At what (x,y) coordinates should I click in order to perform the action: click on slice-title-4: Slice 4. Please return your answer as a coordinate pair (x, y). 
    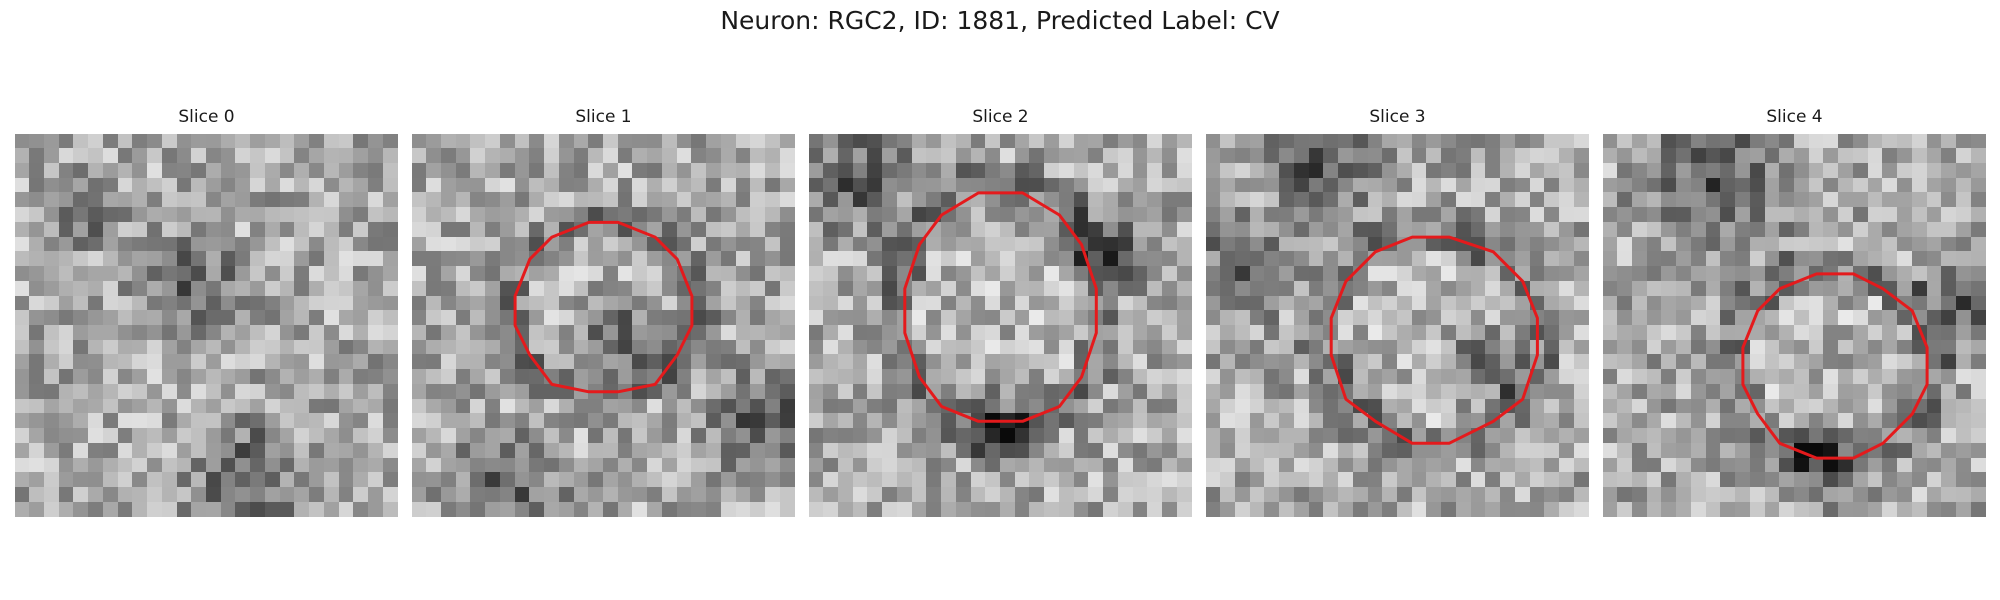
    Looking at the image, I should click on (1794, 117).